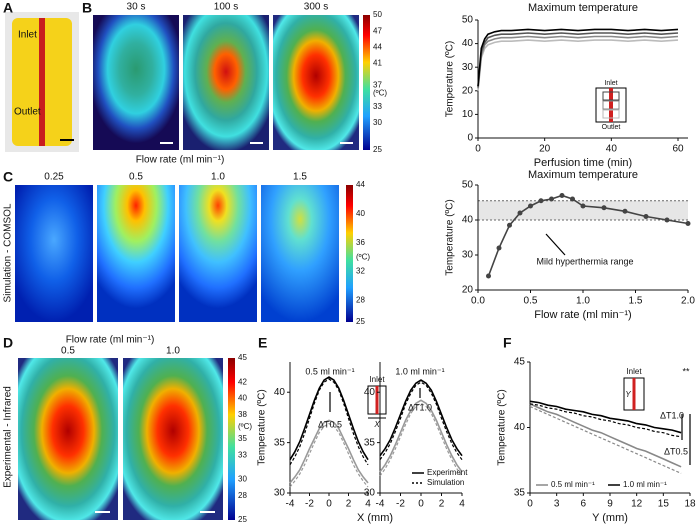 Image resolution: width=700 pixels, height=531 pixels. I want to click on x-tick-label: 1.5, so click(636, 301).